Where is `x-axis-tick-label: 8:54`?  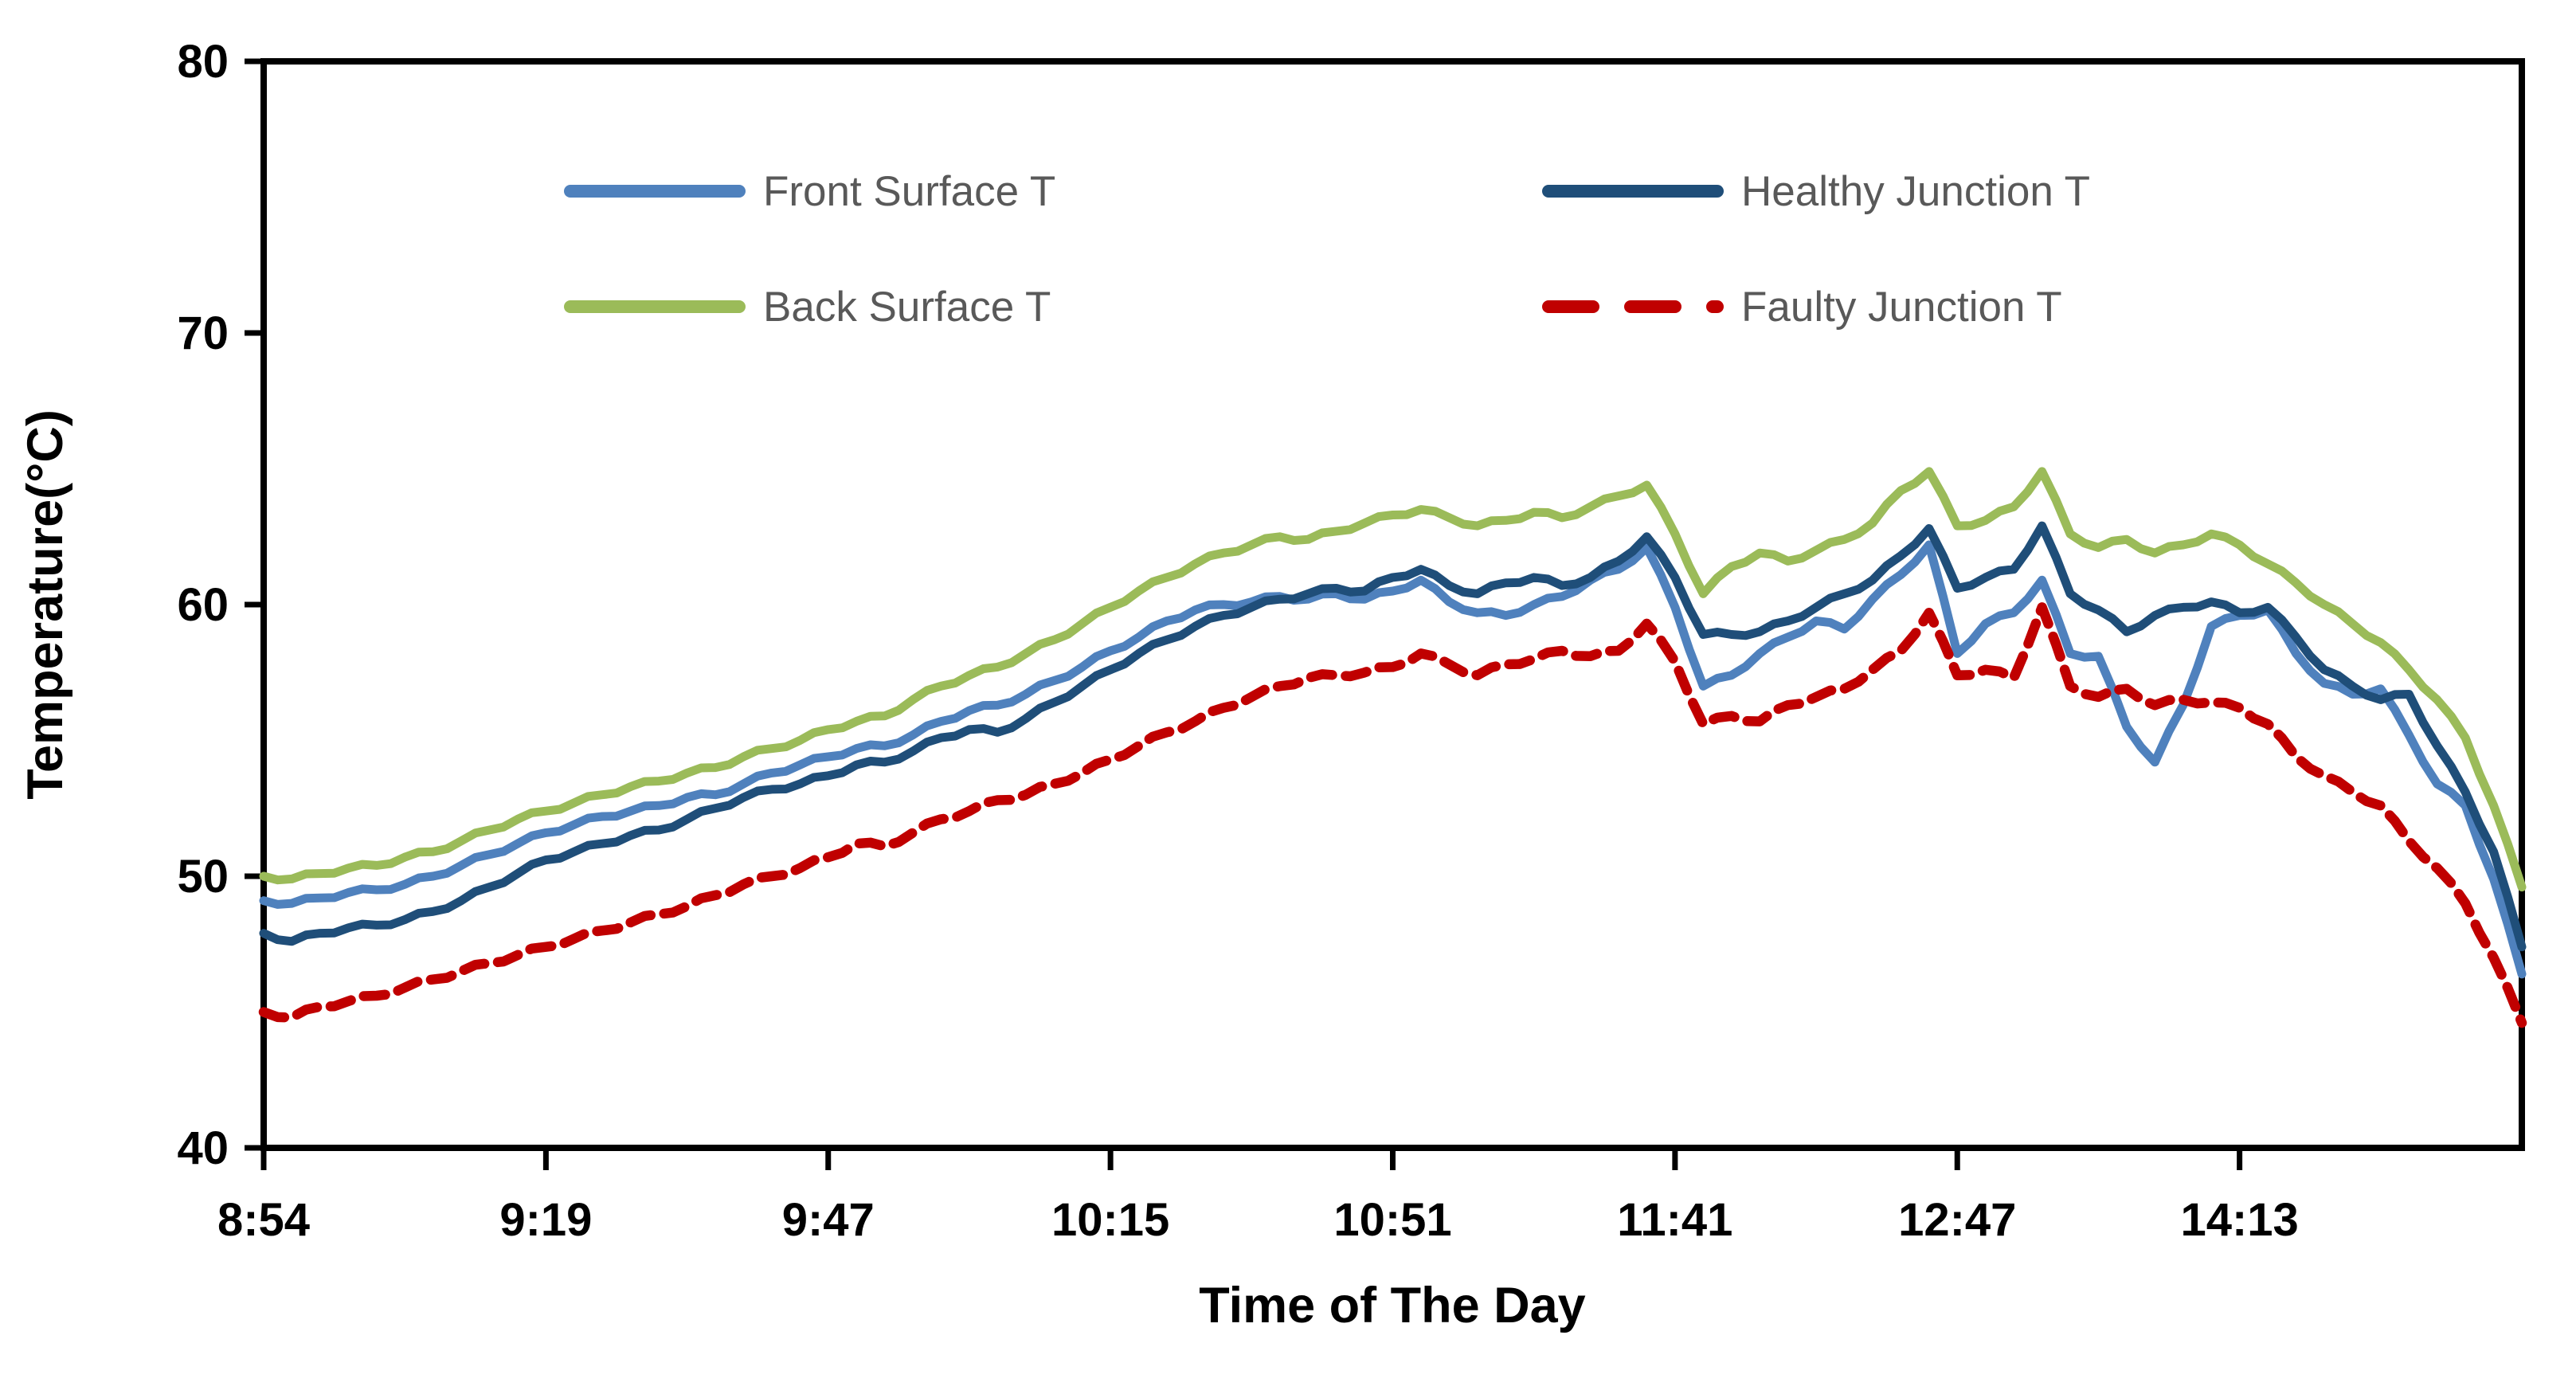 x-axis-tick-label: 8:54 is located at coordinates (263, 1220).